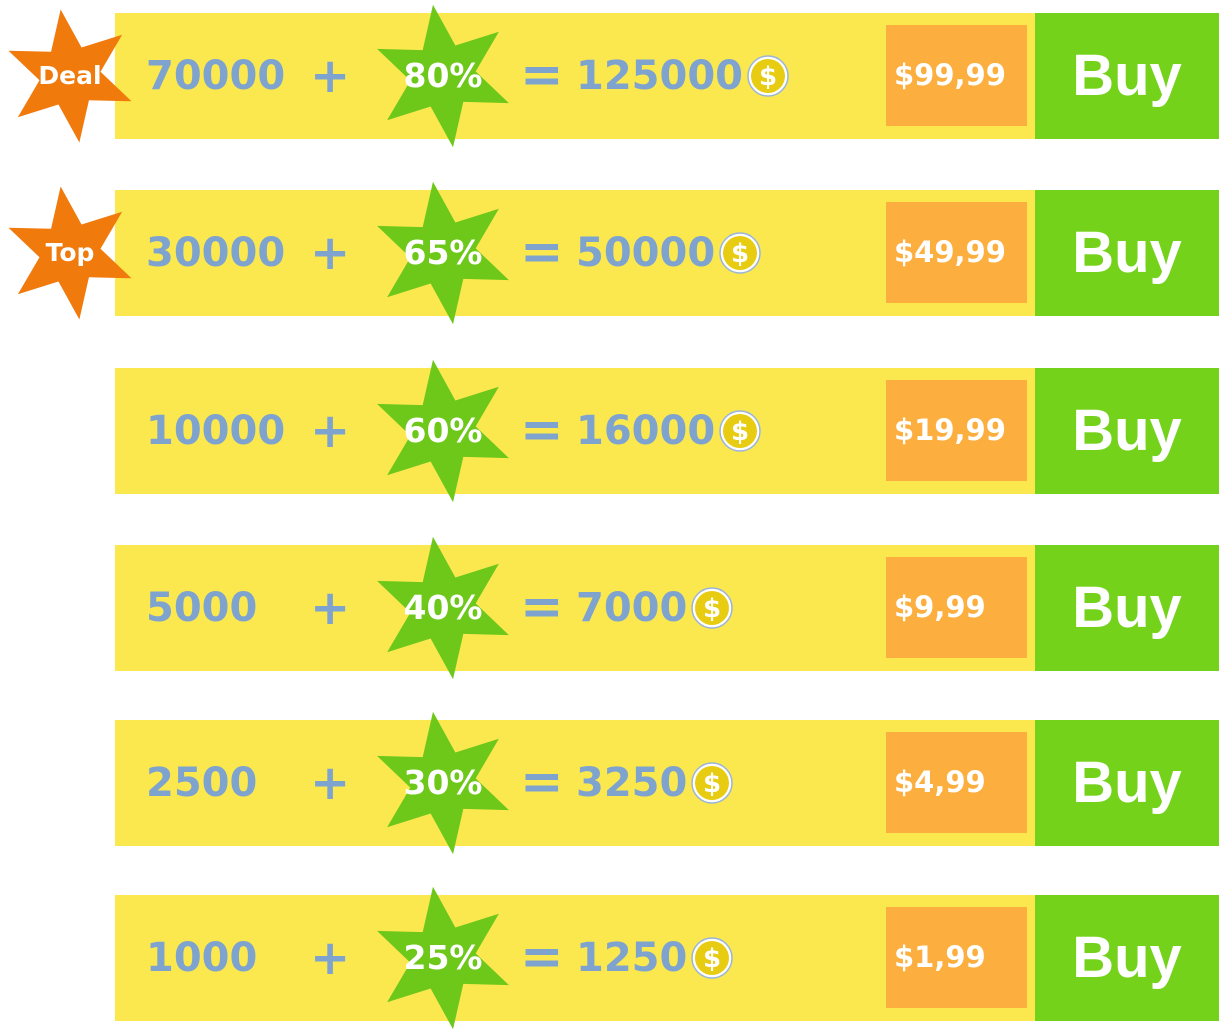 This screenshot has width=1219, height=1035. Describe the element at coordinates (632, 608) in the screenshot. I see `total-amount: 7000` at that location.